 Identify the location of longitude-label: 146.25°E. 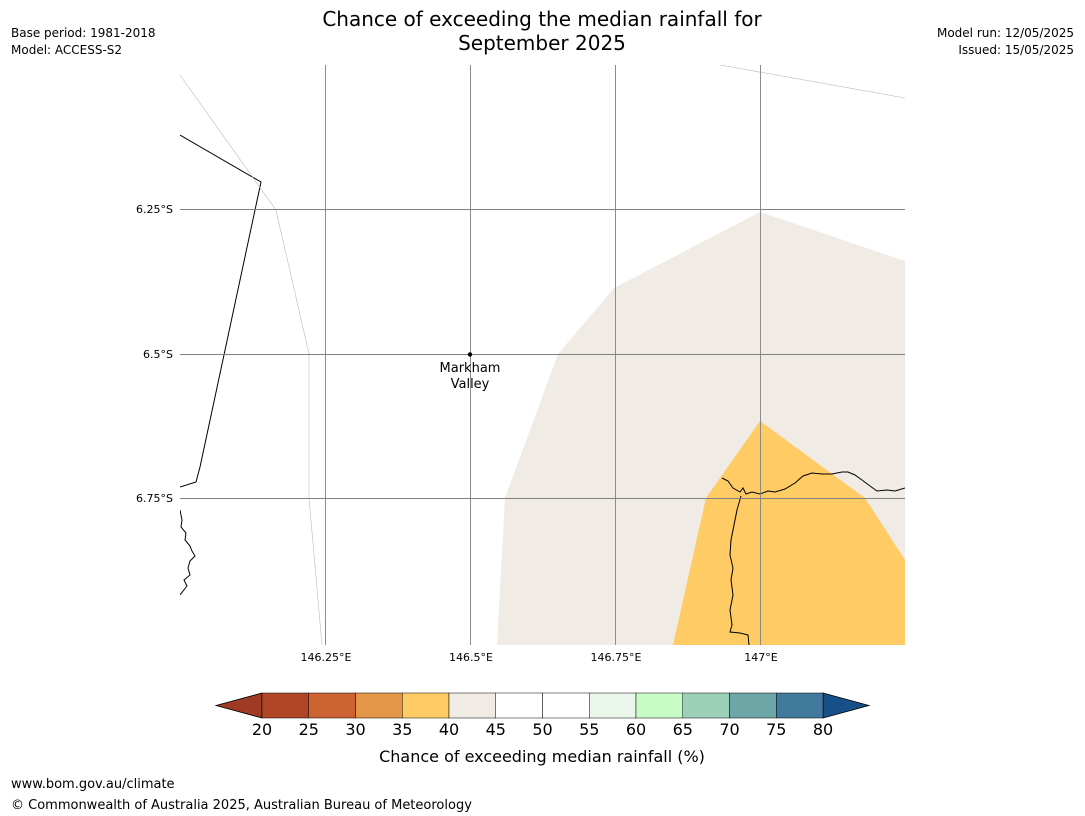
(326, 657).